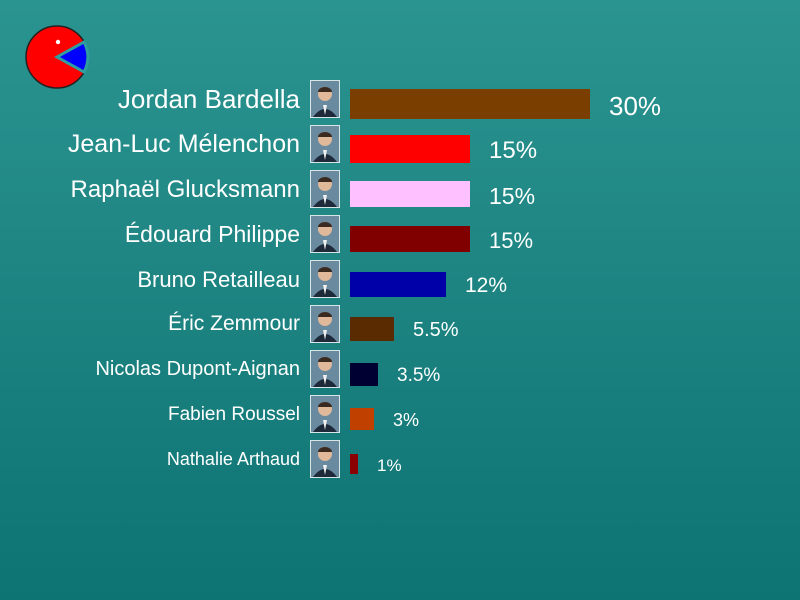 The width and height of the screenshot is (800, 600). Describe the element at coordinates (233, 459) in the screenshot. I see `category-label: Nathalie Arthaud` at that location.